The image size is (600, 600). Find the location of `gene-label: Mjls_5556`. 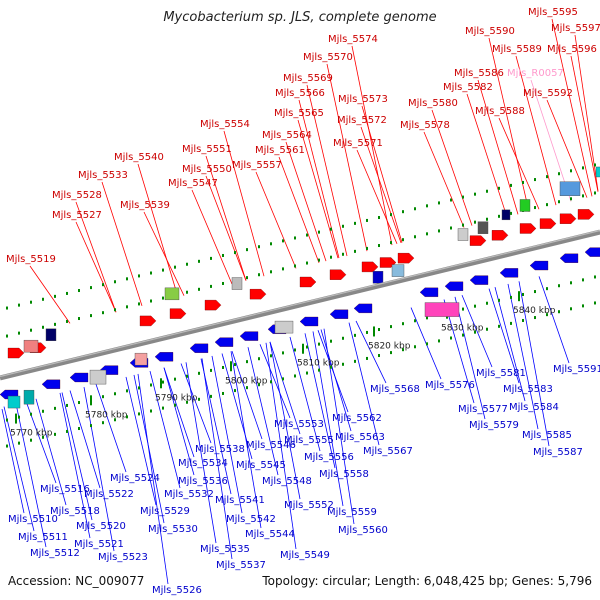

gene-label: Mjls_5556 is located at coordinates (329, 457).